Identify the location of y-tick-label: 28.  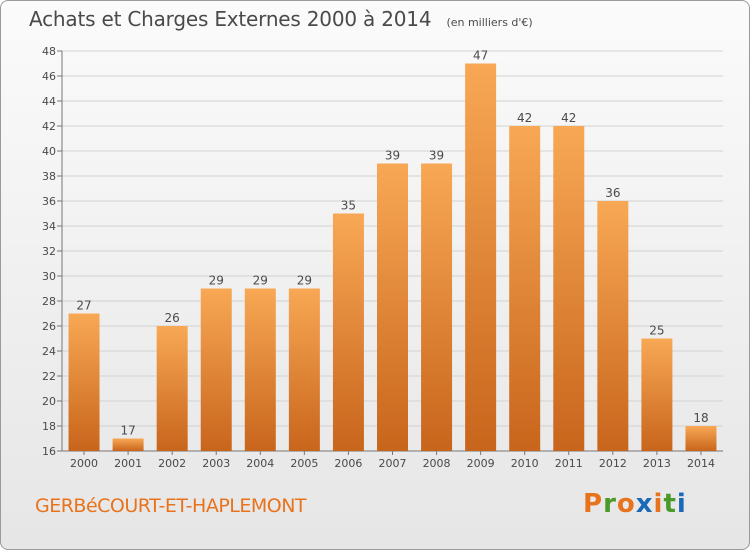
(49, 301).